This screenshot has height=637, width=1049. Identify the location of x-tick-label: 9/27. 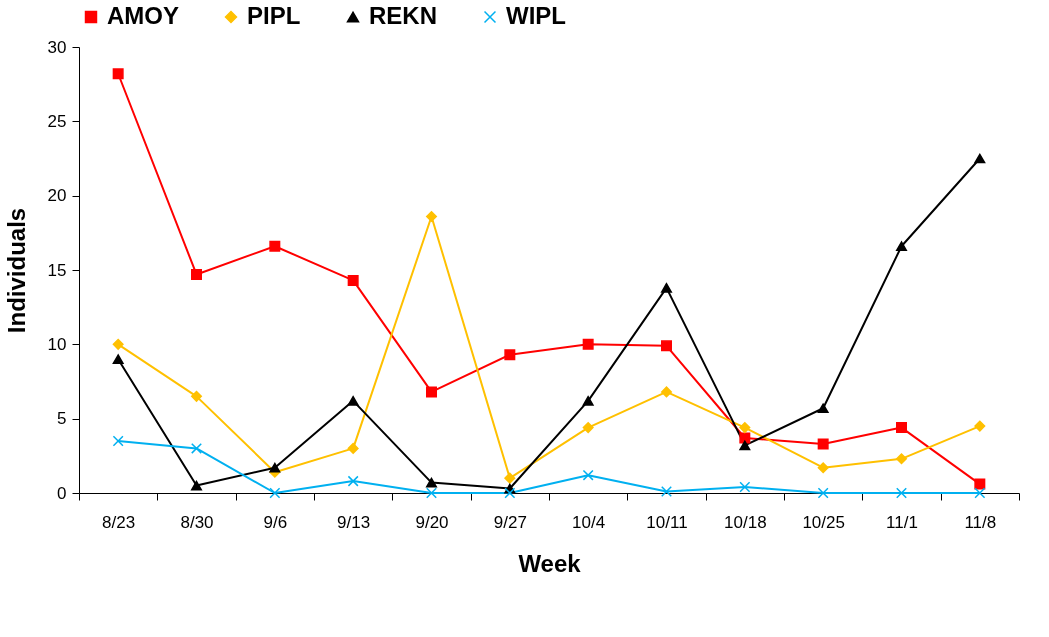
(510, 522).